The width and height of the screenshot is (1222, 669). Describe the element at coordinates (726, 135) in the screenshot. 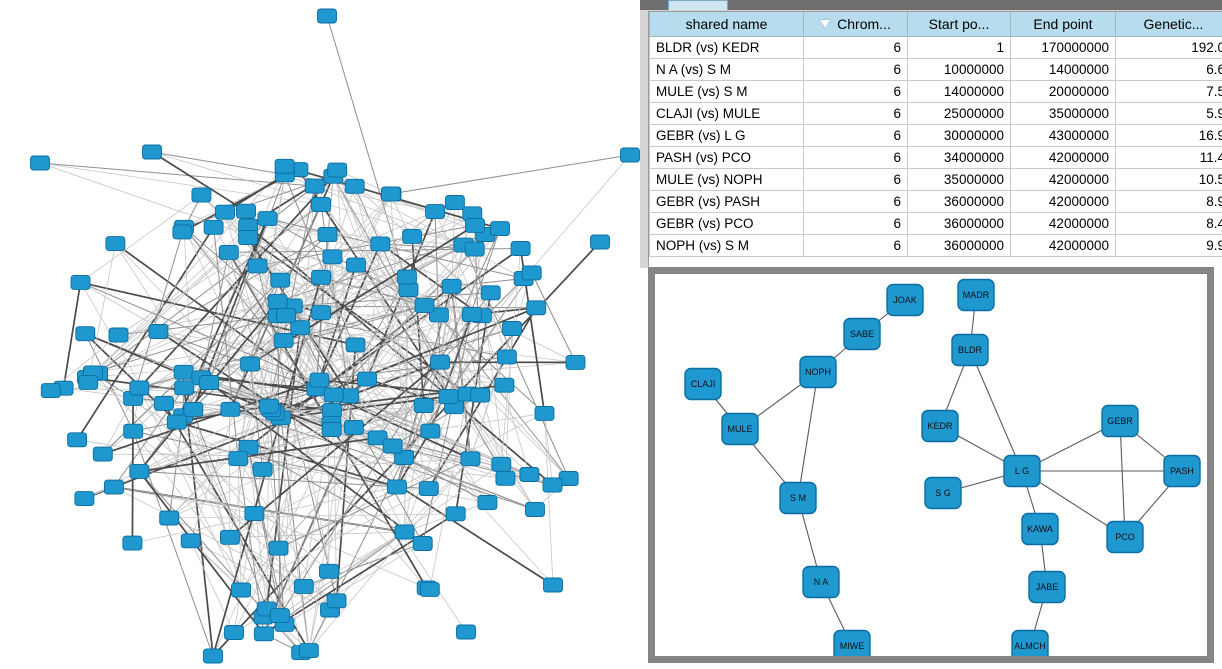

I see `cell-shared_name: GEBR (vs) L G` at that location.